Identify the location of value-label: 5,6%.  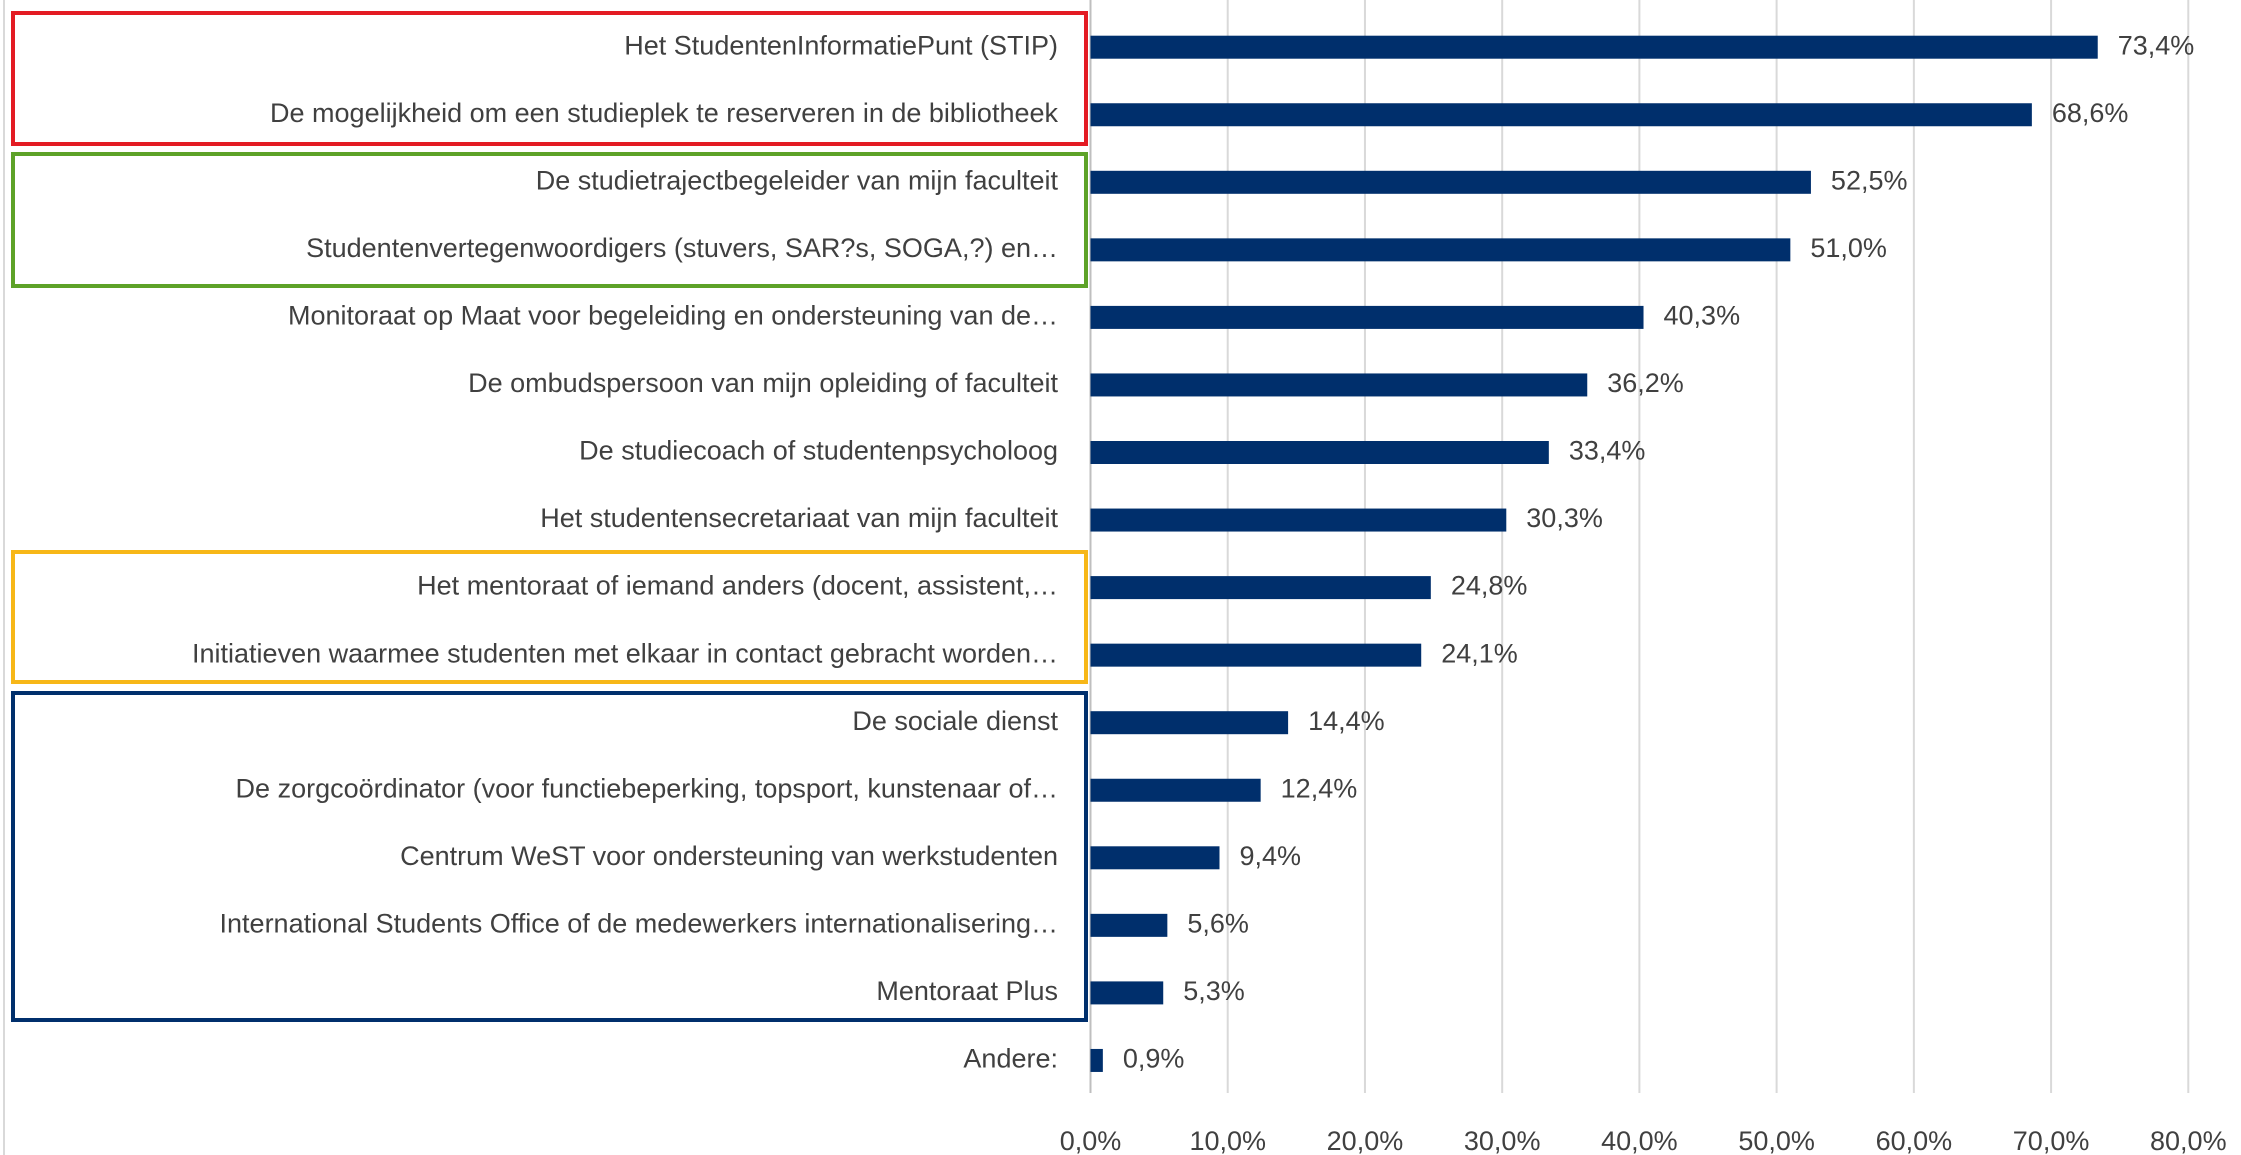
(1218, 923).